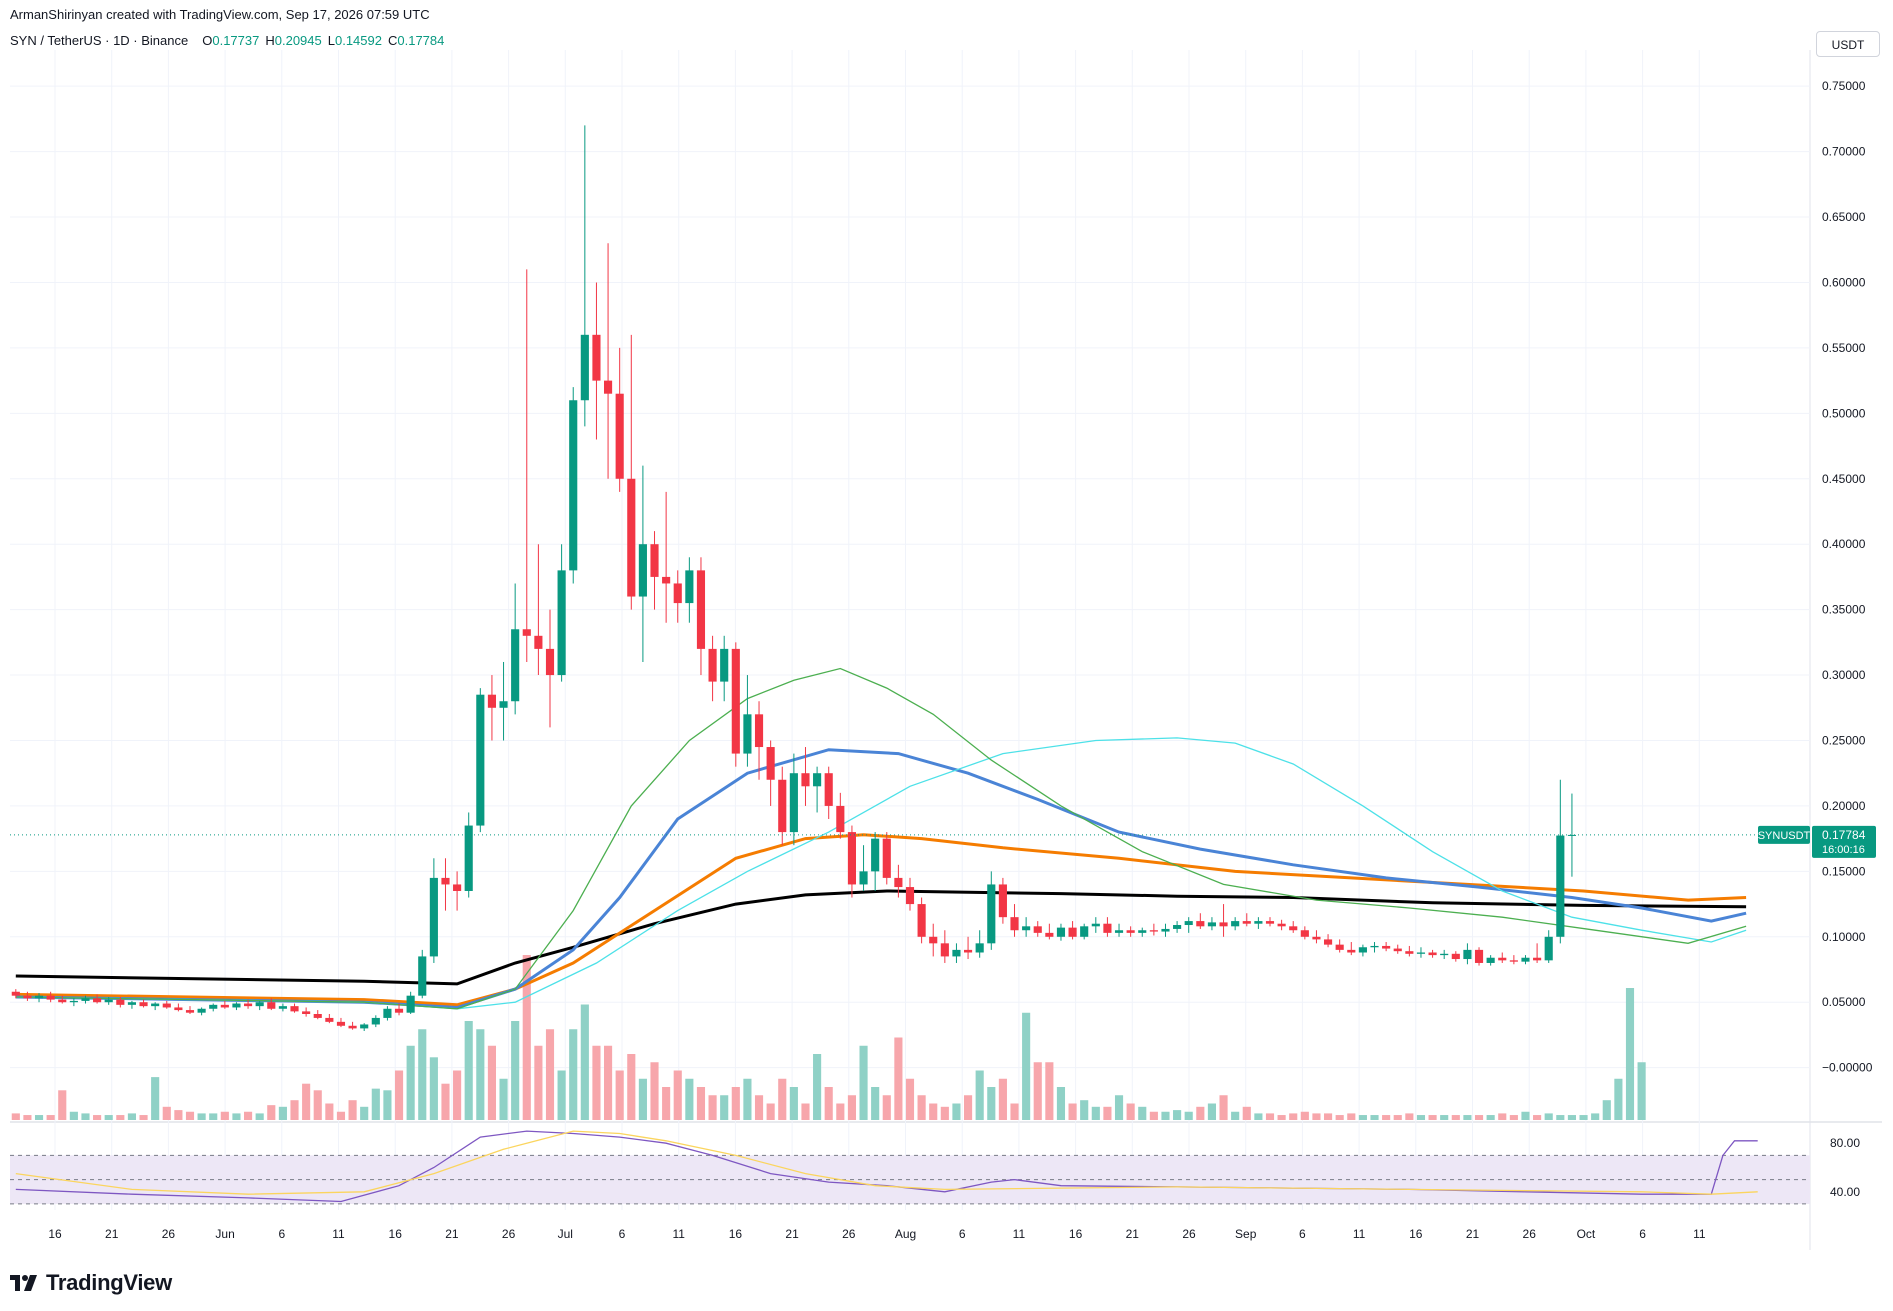  Describe the element at coordinates (91, 1283) in the screenshot. I see `tradingview-logo: TradingView` at that location.